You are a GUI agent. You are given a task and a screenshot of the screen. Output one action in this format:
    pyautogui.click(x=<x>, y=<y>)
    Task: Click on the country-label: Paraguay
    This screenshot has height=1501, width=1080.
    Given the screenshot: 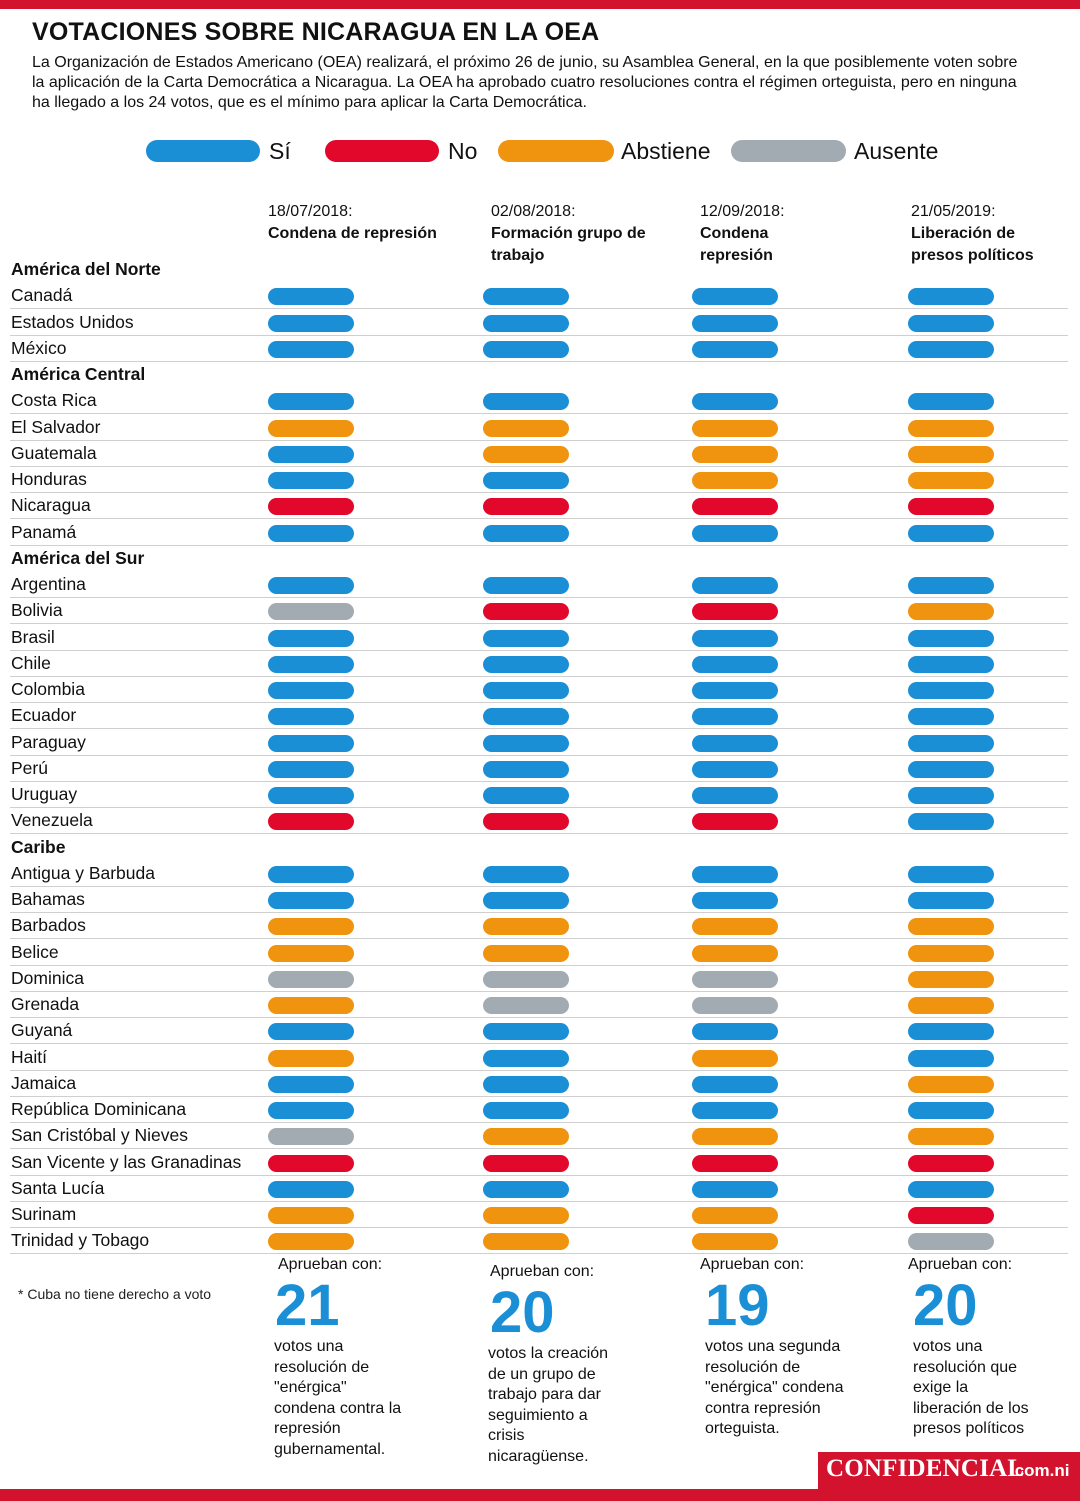 What is the action you would take?
    pyautogui.click(x=48, y=741)
    